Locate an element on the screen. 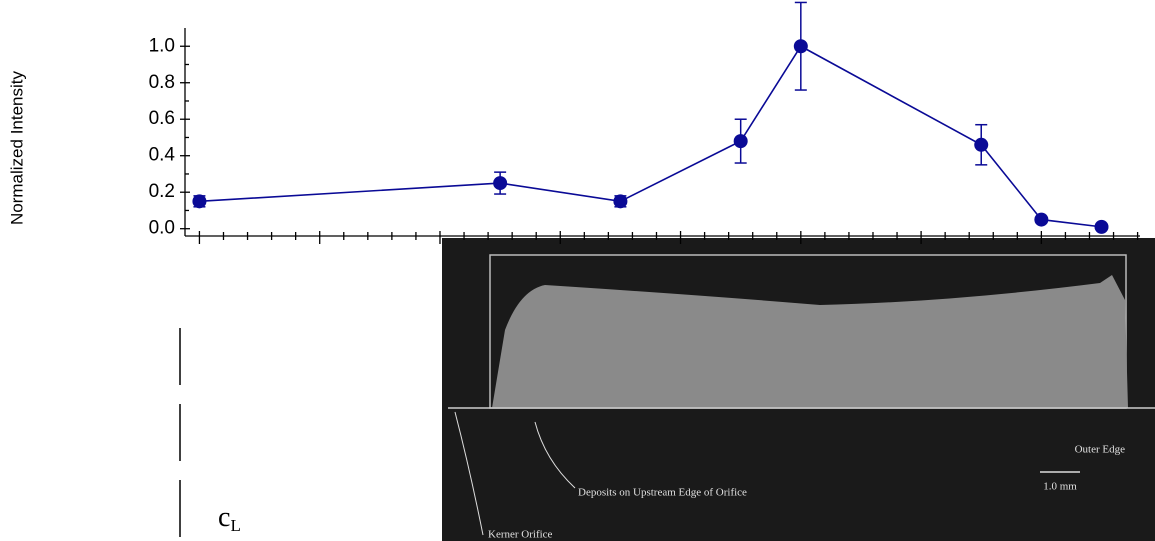 The width and height of the screenshot is (1155, 541). y-tick-label: 0.4 is located at coordinates (162, 155).